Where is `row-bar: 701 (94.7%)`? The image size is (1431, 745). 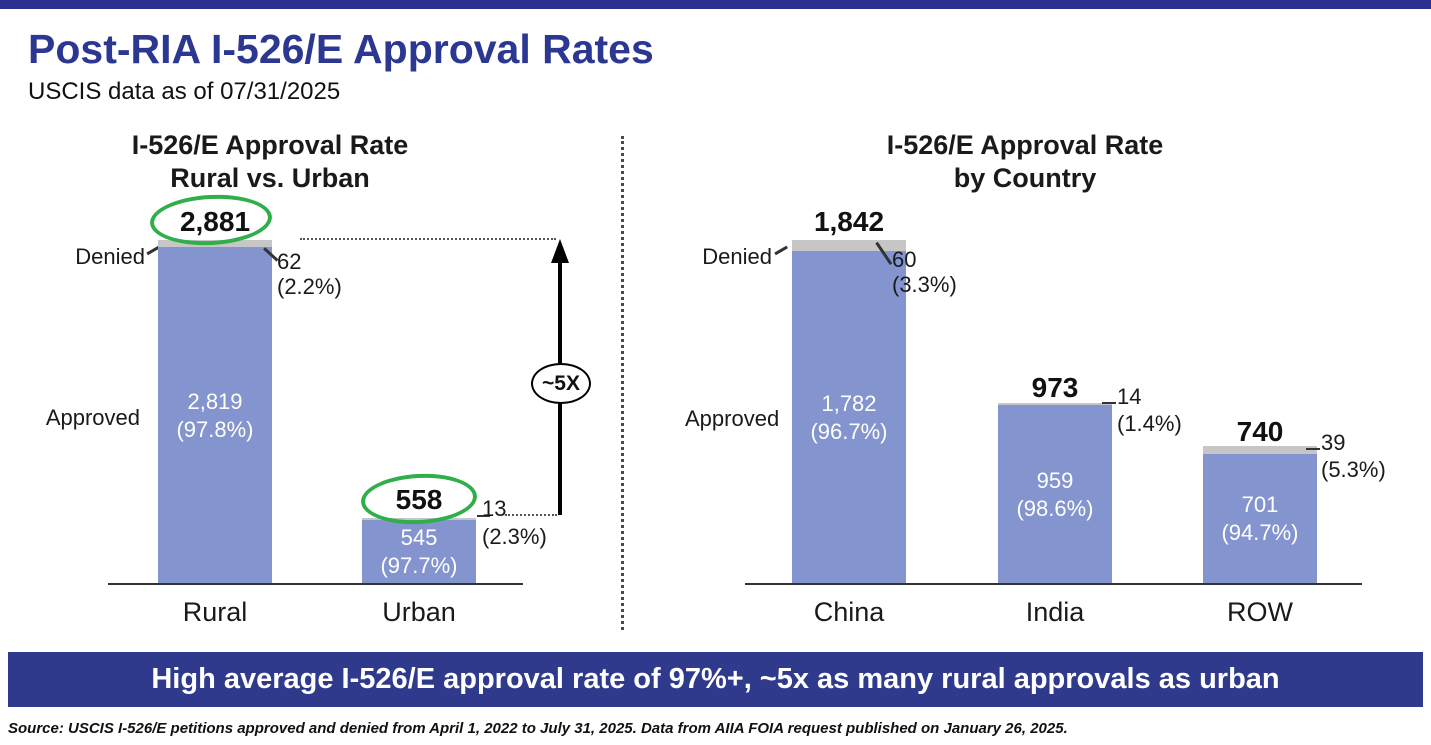 row-bar: 701 (94.7%) is located at coordinates (1260, 515).